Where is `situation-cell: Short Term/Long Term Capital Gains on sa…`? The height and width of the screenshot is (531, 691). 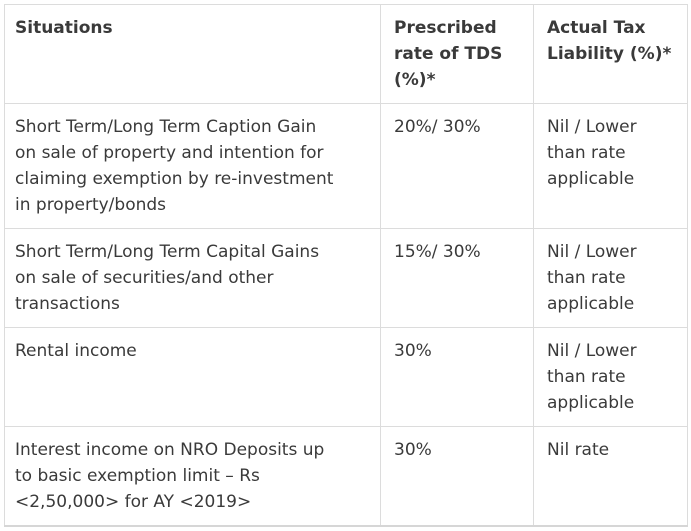 situation-cell: Short Term/Long Term Capital Gains on sa… is located at coordinates (192, 278).